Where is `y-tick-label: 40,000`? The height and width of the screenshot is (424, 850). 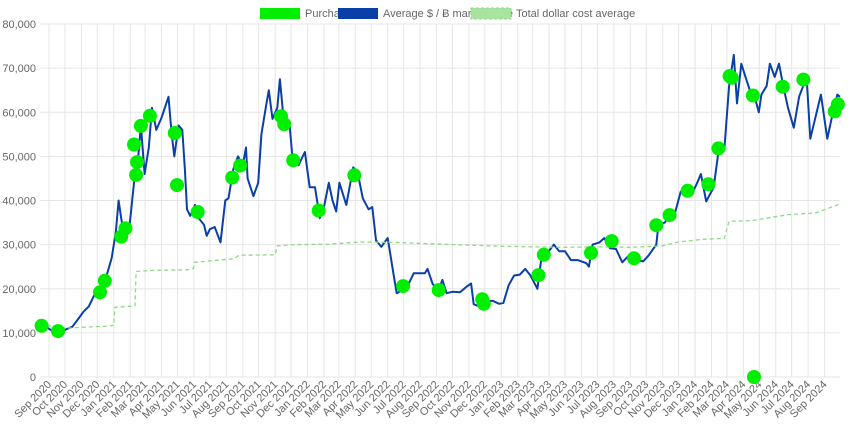
y-tick-label: 40,000 is located at coordinates (19, 202).